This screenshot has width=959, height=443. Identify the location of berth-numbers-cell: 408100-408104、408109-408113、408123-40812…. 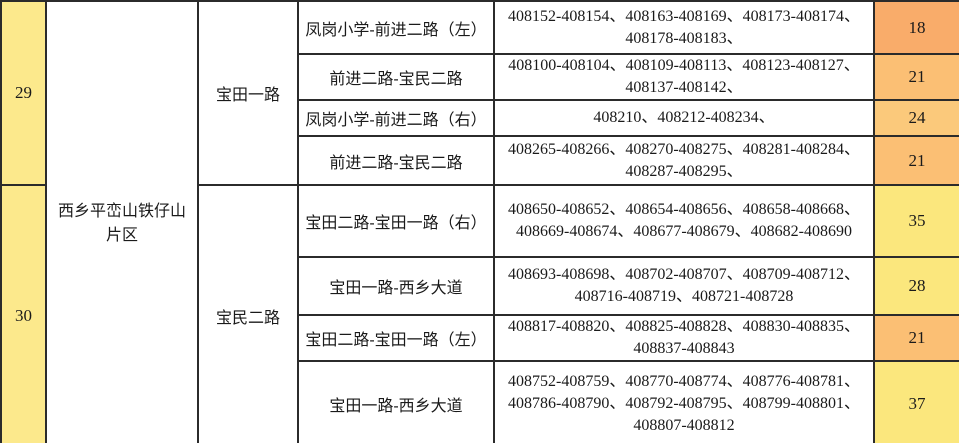
(684, 77).